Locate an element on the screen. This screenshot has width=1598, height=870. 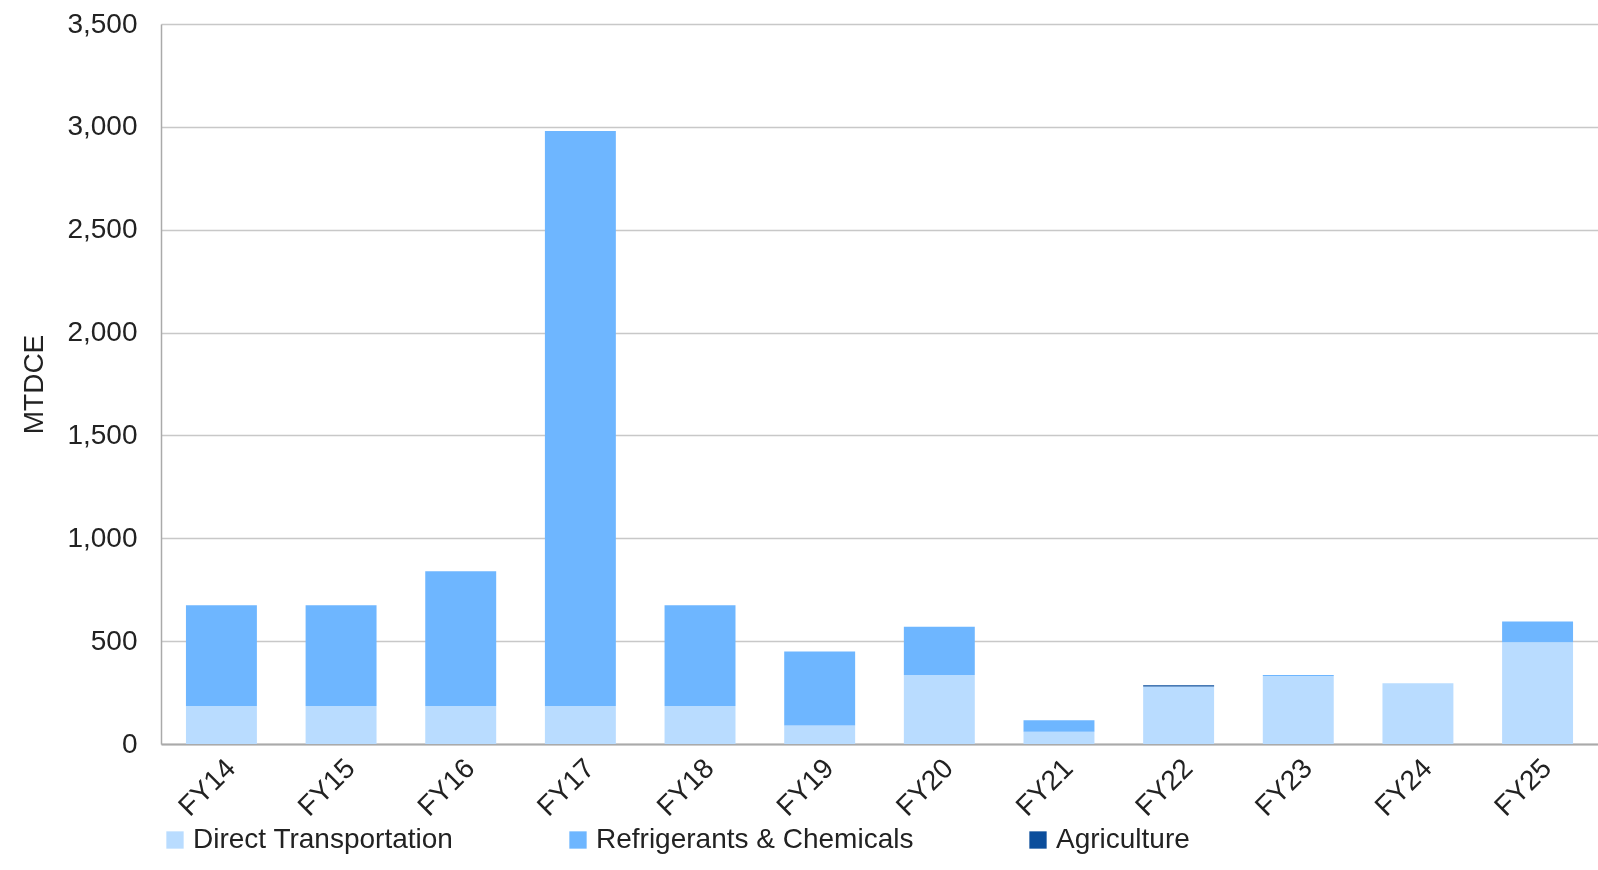
y-tick-label: 0 is located at coordinates (129, 743).